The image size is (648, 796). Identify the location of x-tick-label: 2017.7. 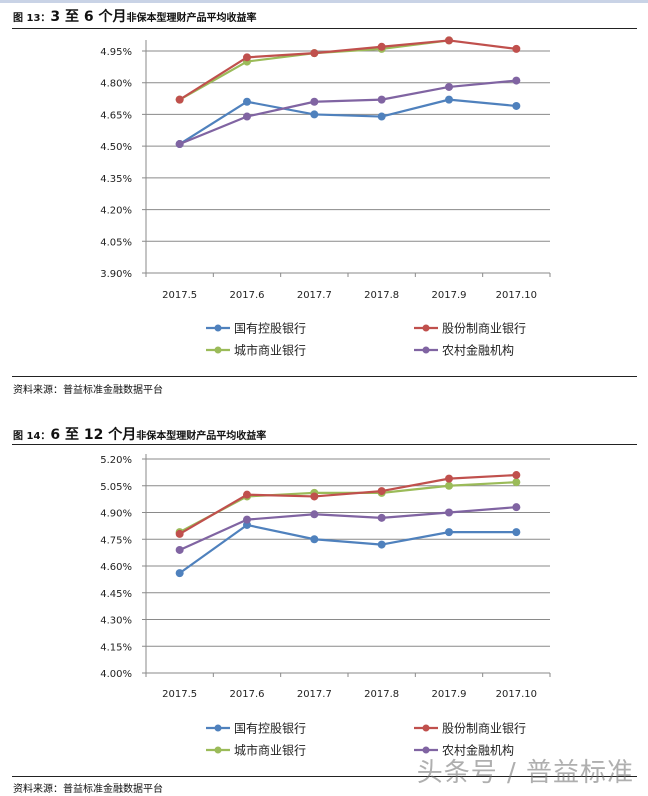
(314, 694).